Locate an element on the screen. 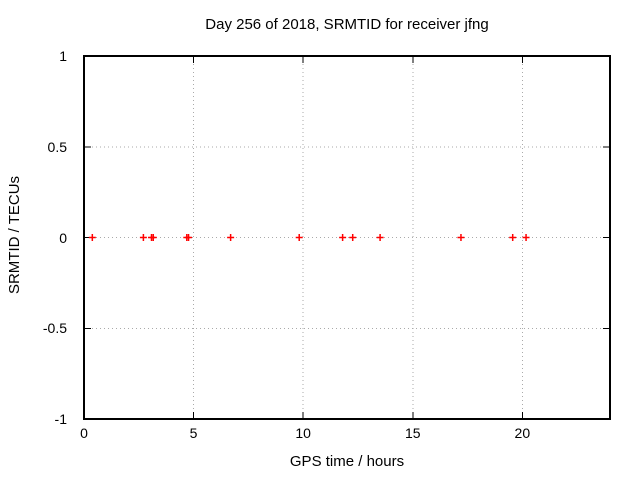  x-tick-label: 5 is located at coordinates (193, 433).